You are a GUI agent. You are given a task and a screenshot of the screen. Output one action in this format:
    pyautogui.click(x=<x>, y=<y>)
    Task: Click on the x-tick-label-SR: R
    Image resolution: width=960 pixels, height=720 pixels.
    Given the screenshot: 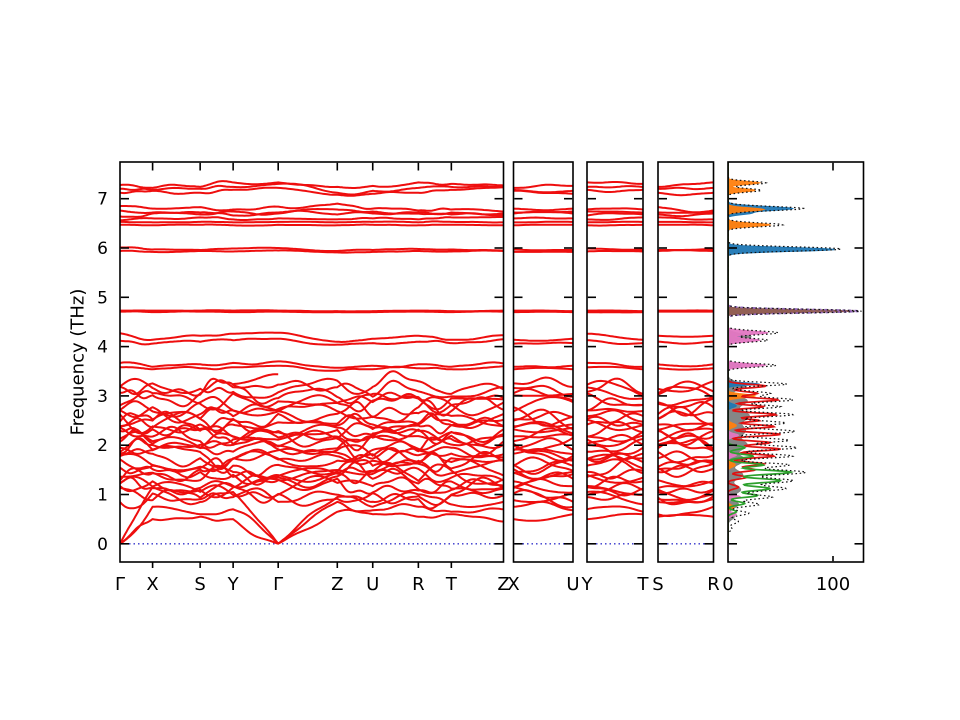 What is the action you would take?
    pyautogui.click(x=713, y=584)
    